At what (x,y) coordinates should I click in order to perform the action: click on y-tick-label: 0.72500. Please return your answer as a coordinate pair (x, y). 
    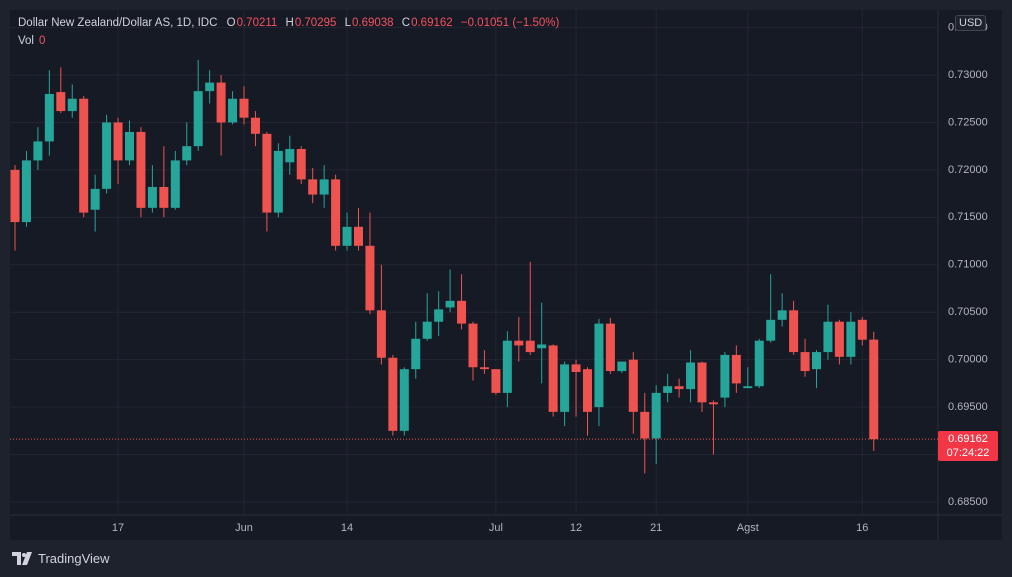
    Looking at the image, I should click on (968, 122).